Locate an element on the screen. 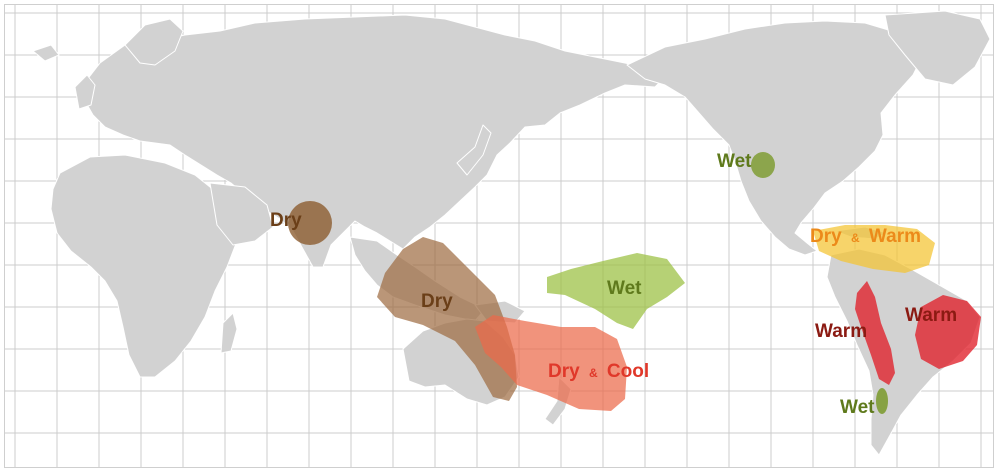 This screenshot has width=1000, height=474. label-brazil-warm: Warm is located at coordinates (931, 315).